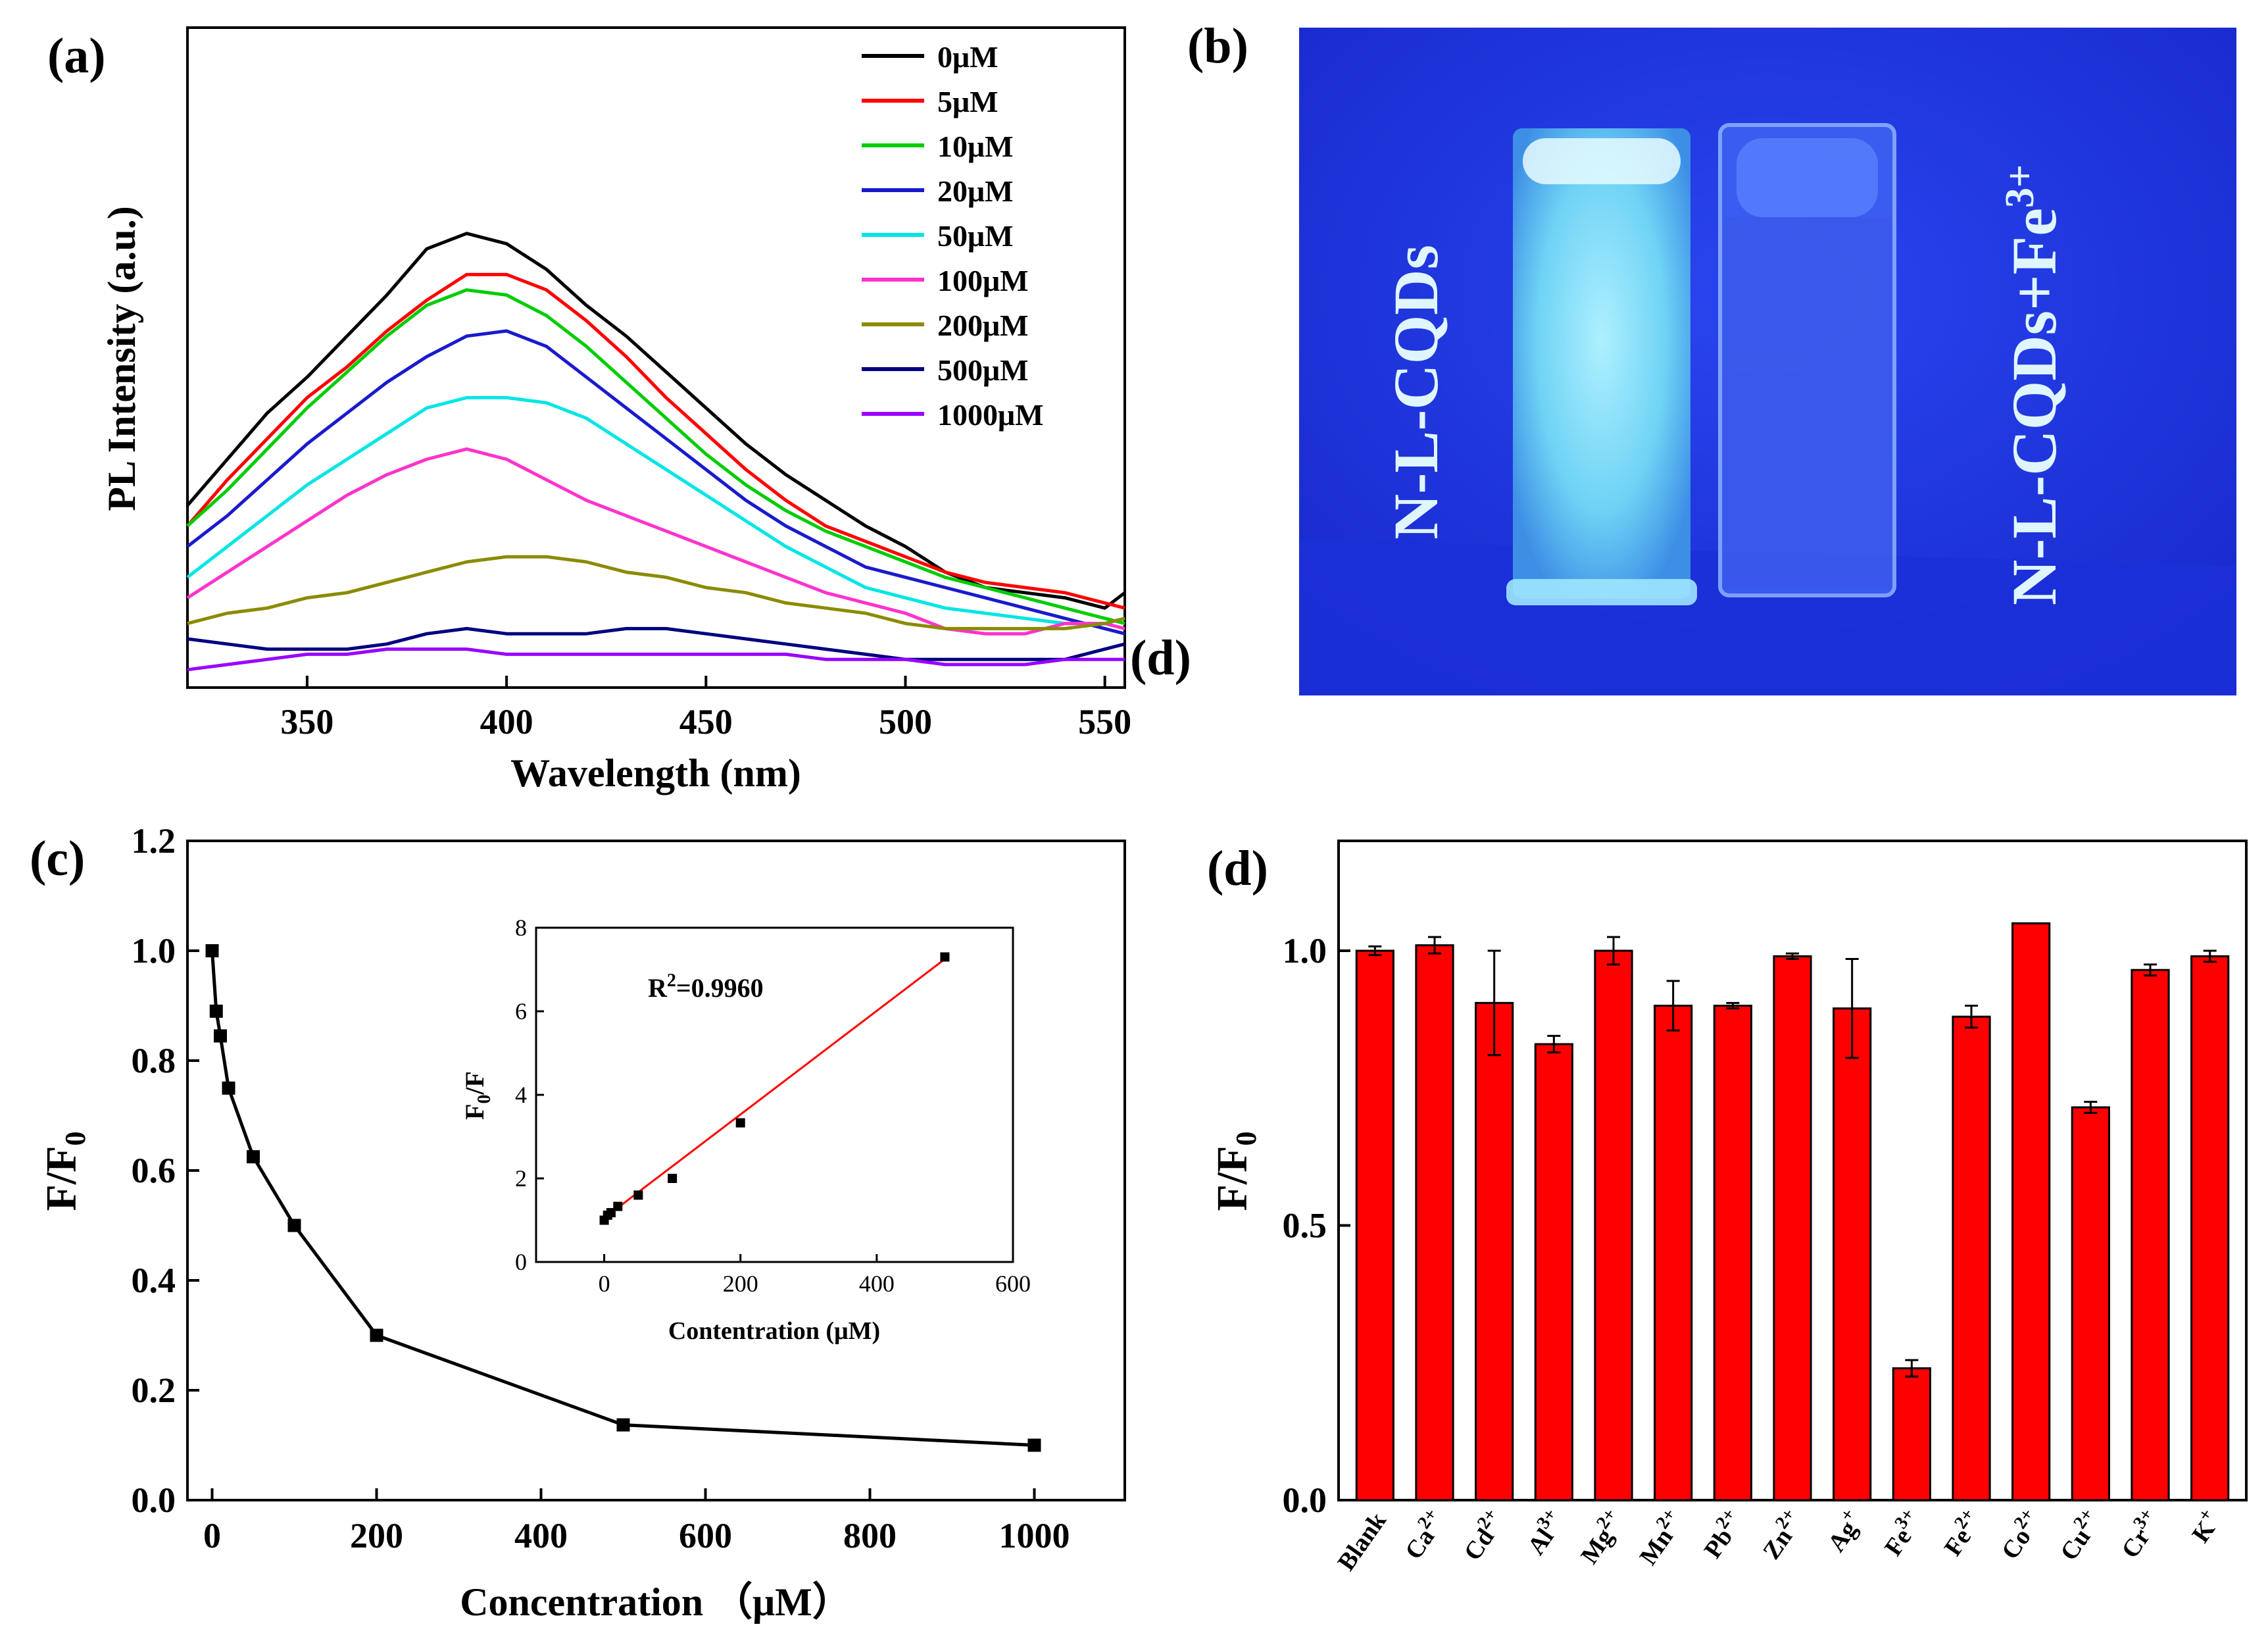 This screenshot has width=2268, height=1637. Describe the element at coordinates (521, 928) in the screenshot. I see `inset-ytick-label: 8` at that location.